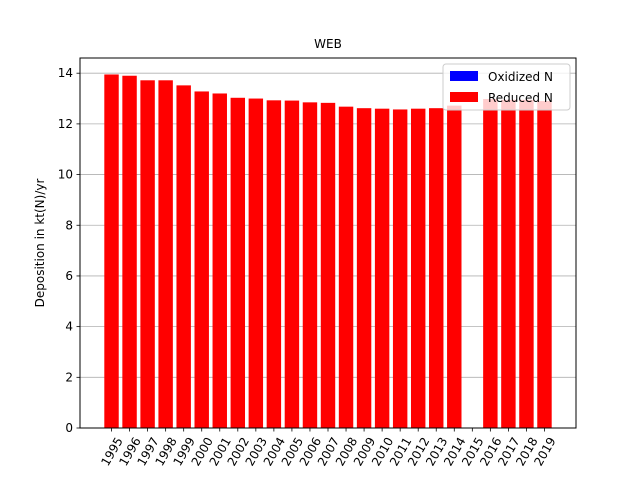  What do you see at coordinates (69, 377) in the screenshot?
I see `y-tick-label: 2` at bounding box center [69, 377].